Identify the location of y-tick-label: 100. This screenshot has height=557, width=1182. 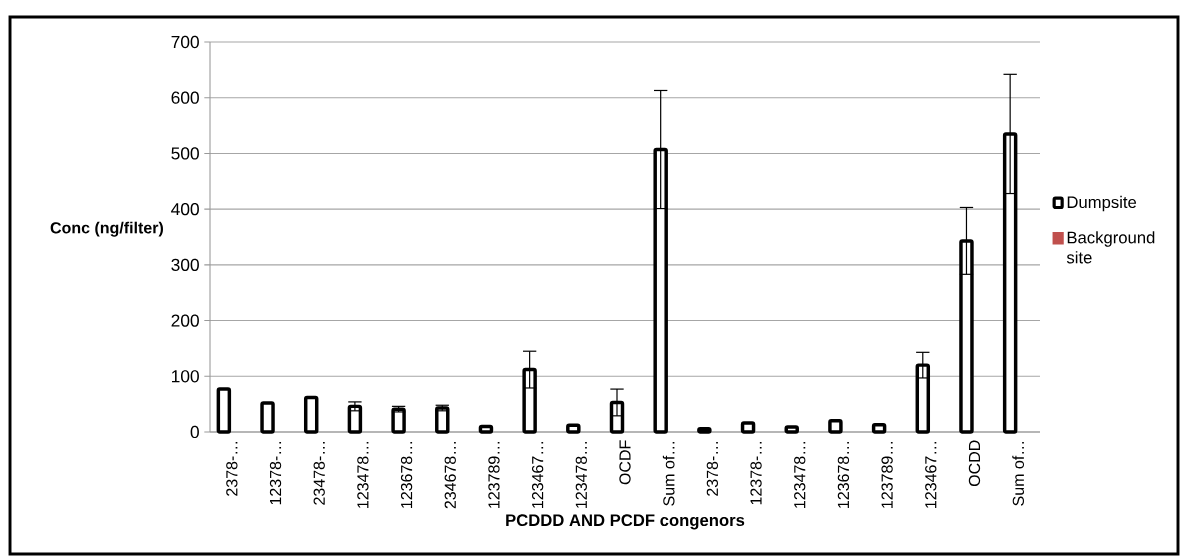
(185, 376).